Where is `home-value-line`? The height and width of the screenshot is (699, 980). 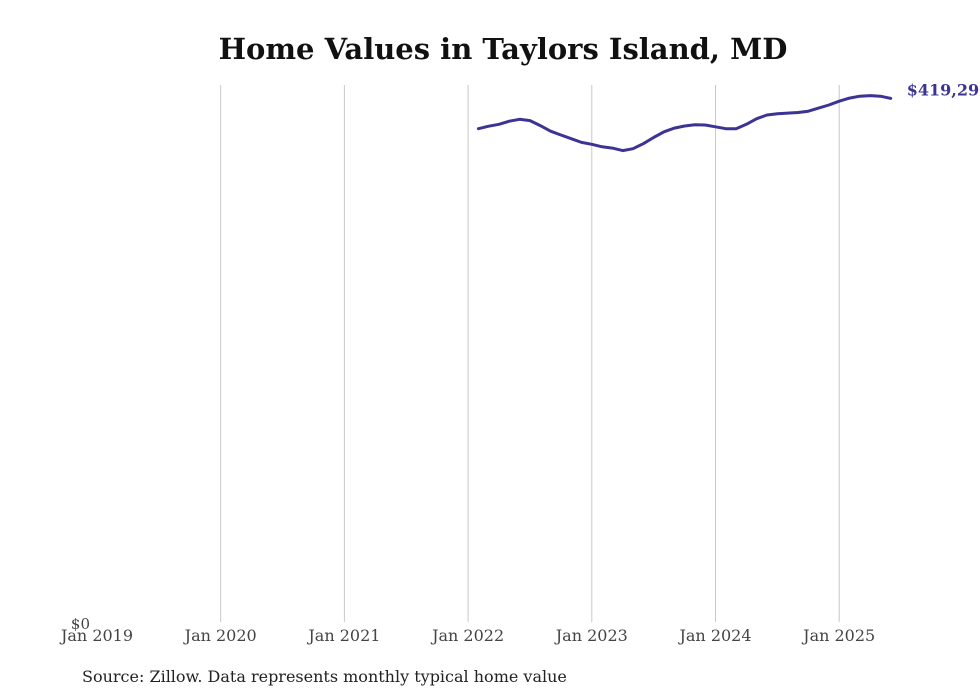 home-value-line is located at coordinates (684, 123).